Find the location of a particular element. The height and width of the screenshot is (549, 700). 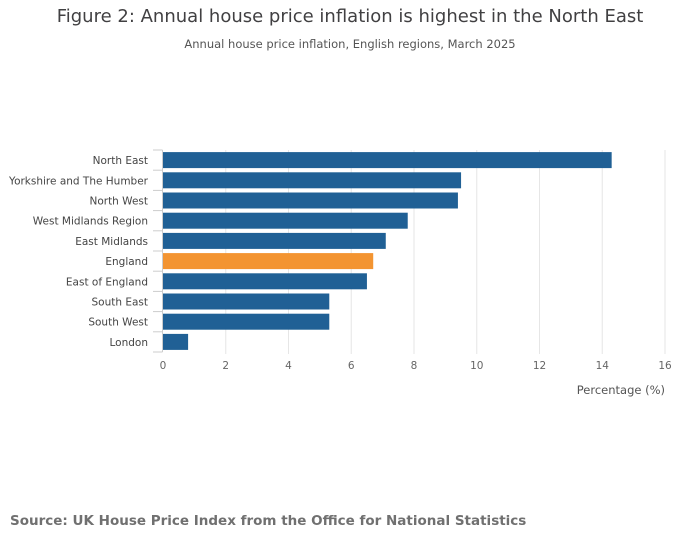

x-tick-label-10: 10 is located at coordinates (476, 366).